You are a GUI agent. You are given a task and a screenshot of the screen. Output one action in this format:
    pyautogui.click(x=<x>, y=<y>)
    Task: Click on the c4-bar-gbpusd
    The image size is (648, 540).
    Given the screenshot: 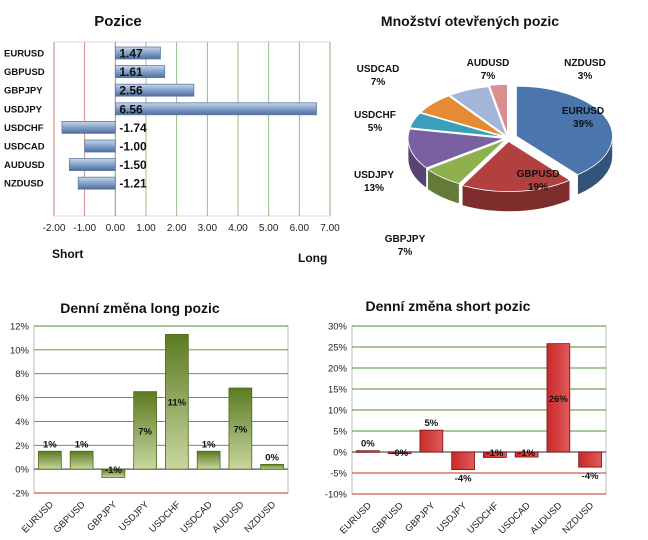 What is the action you would take?
    pyautogui.click(x=399, y=453)
    